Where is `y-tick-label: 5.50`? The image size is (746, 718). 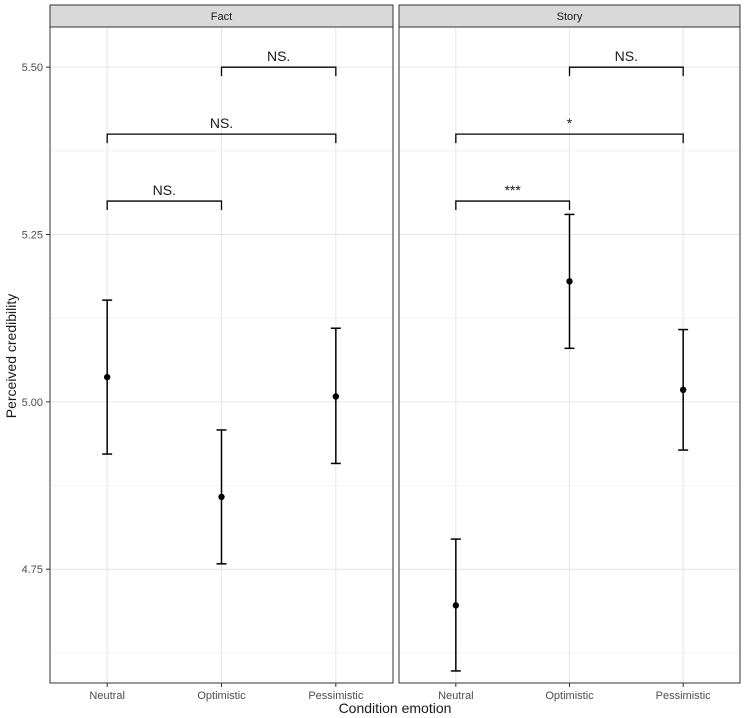 y-tick-label: 5.50 is located at coordinates (32, 68).